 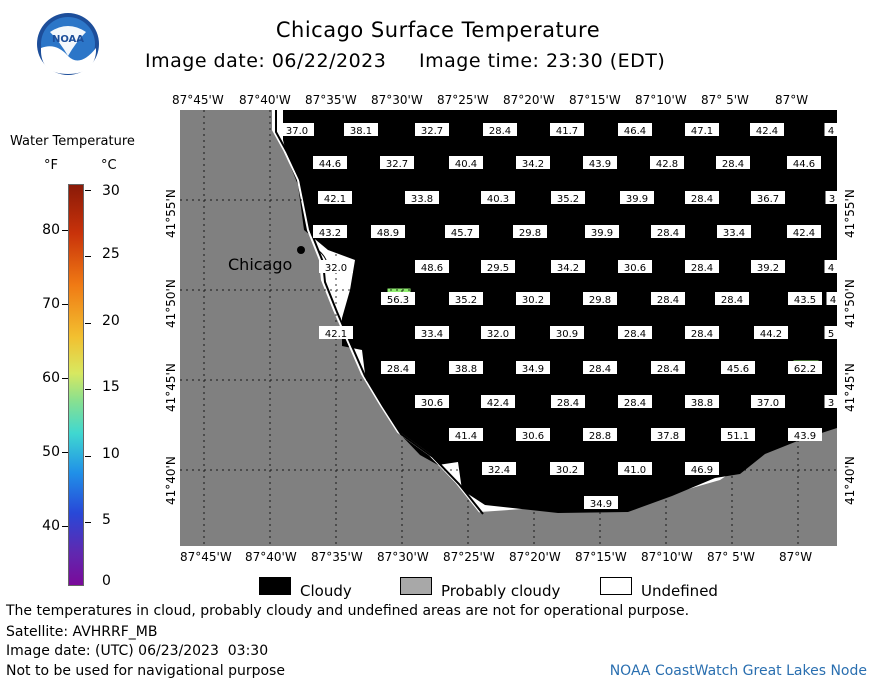 What do you see at coordinates (535, 557) in the screenshot?
I see `lon-label-bottom: 87°20'W` at bounding box center [535, 557].